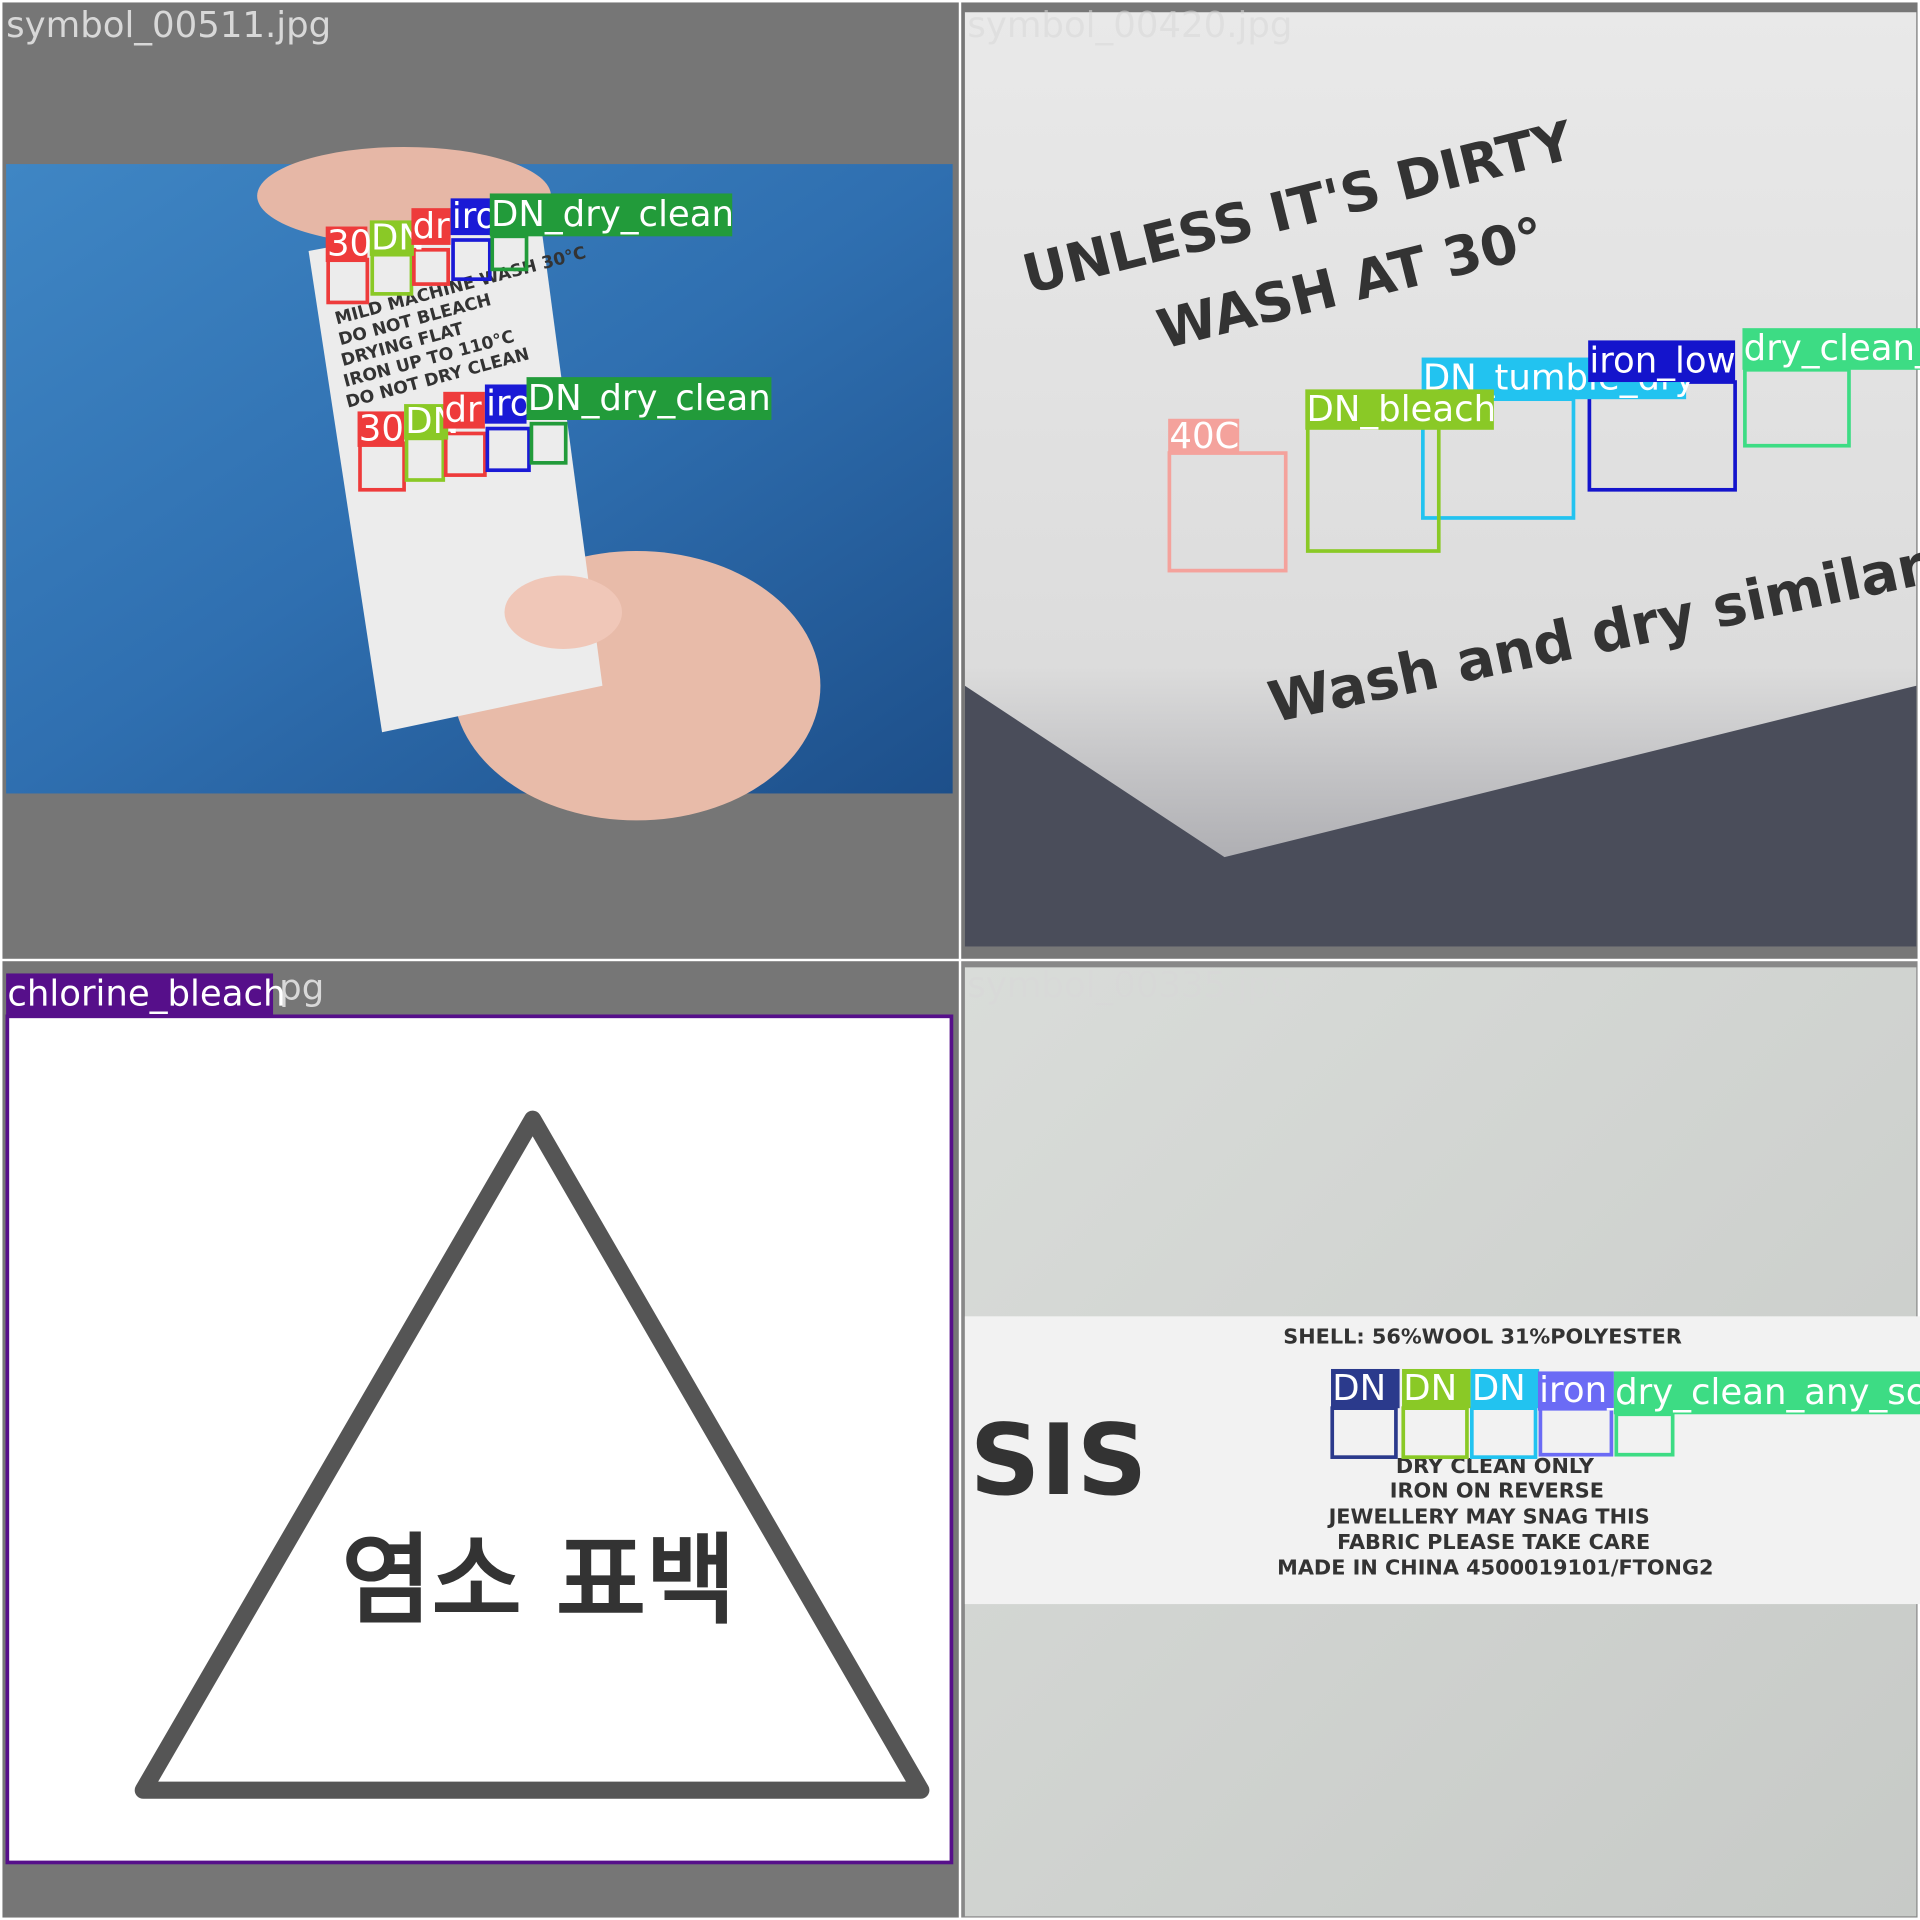  I want to click on printed-text: SIS, so click(1059, 1461).